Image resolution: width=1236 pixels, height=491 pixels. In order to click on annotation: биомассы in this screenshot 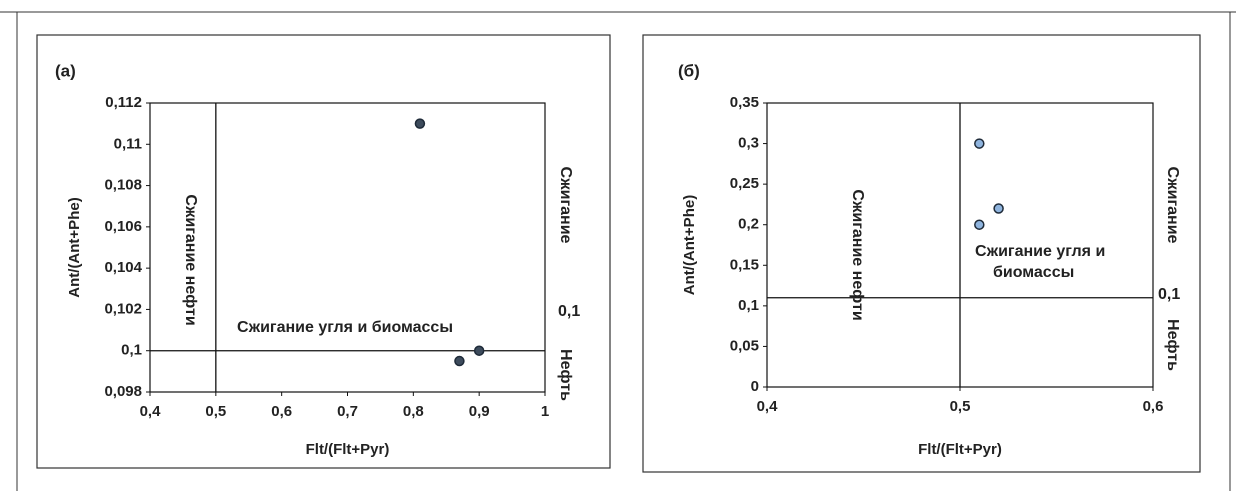, I will do `click(1033, 272)`.